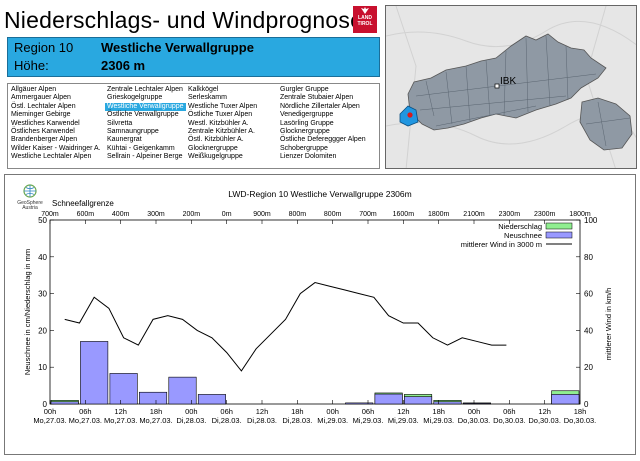 The width and height of the screenshot is (640, 461). Describe the element at coordinates (323, 140) in the screenshot. I see `region-list-item: Östliche Defereggger Alpen` at that location.